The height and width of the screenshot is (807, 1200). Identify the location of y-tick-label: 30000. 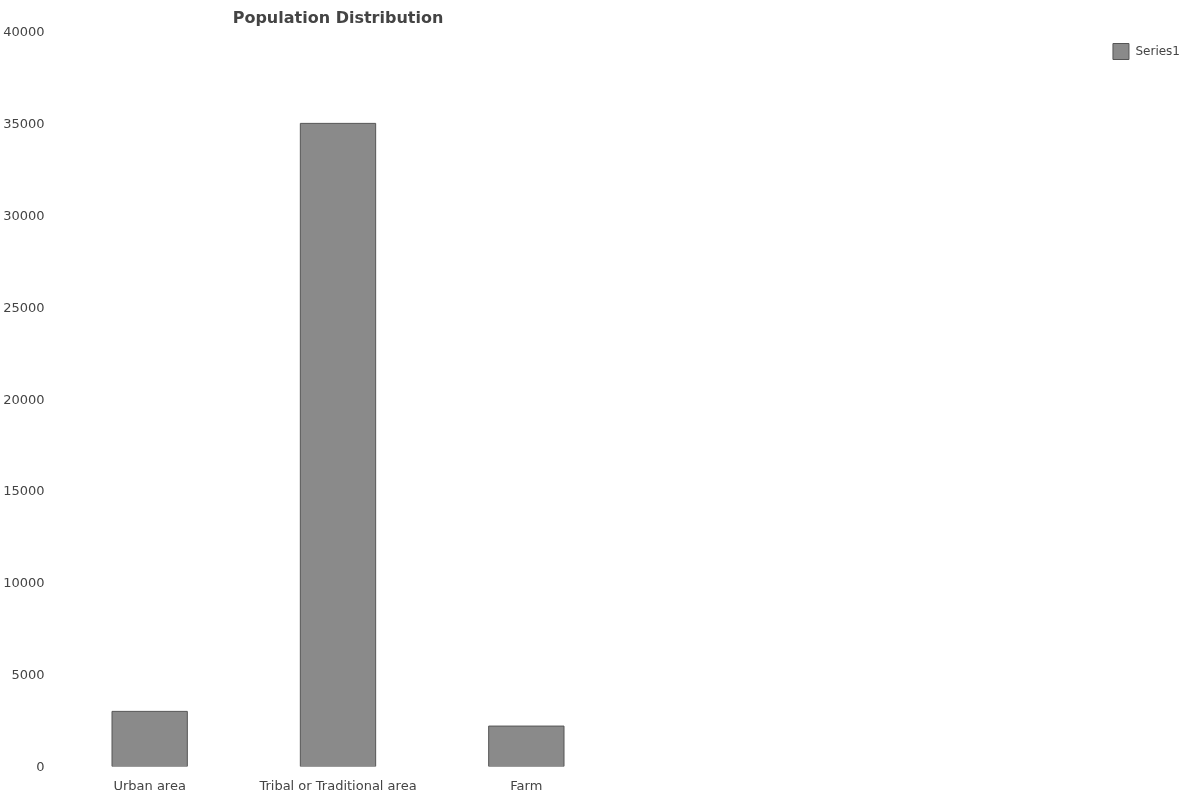
(24, 215).